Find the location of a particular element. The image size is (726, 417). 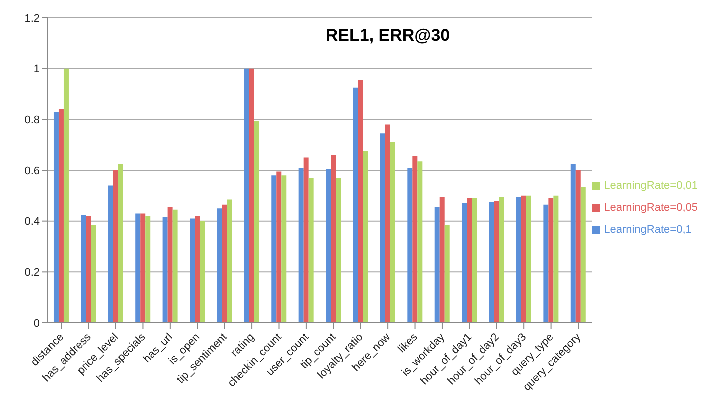

legend-label: LearningRate=0,1 is located at coordinates (648, 230).